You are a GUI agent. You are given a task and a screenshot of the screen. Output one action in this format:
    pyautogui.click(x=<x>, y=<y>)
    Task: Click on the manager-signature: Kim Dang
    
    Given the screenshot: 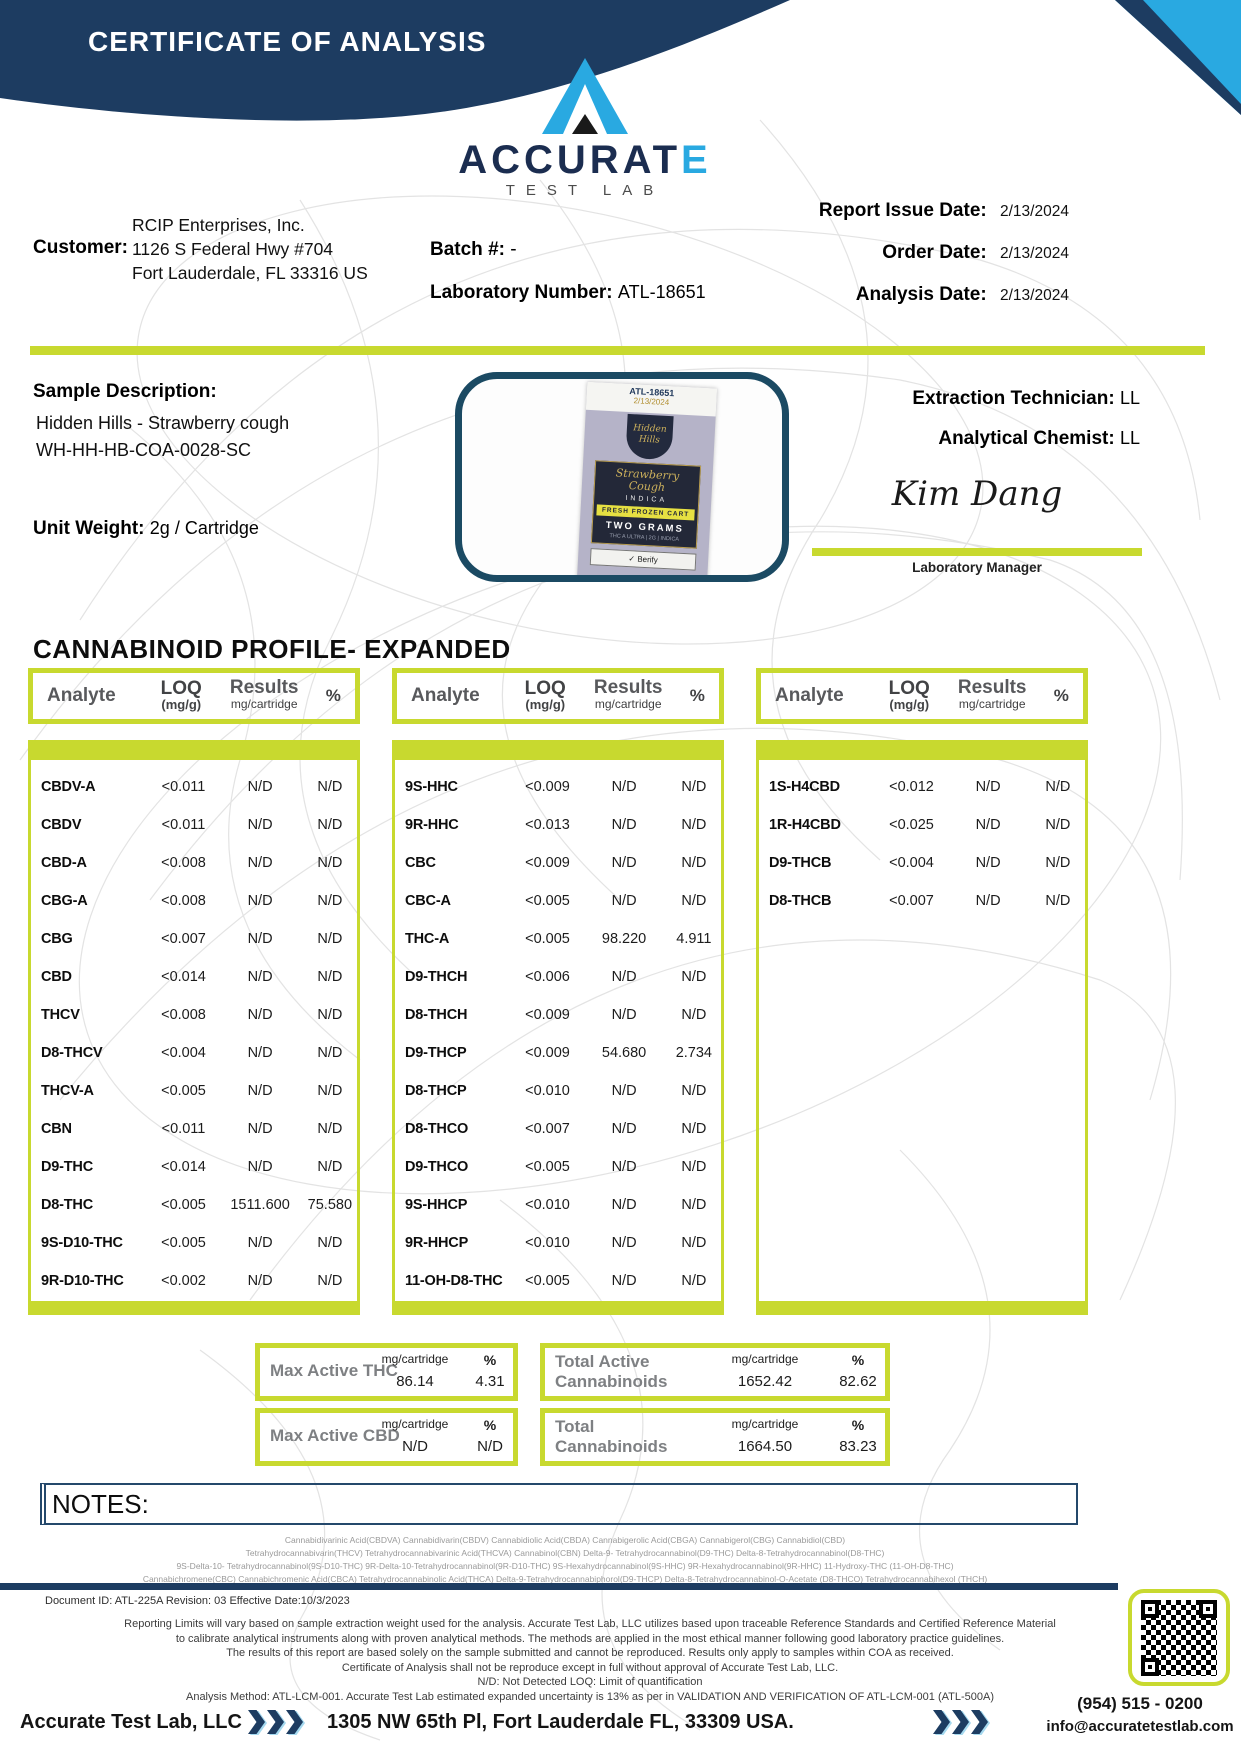 What is the action you would take?
    pyautogui.click(x=977, y=494)
    